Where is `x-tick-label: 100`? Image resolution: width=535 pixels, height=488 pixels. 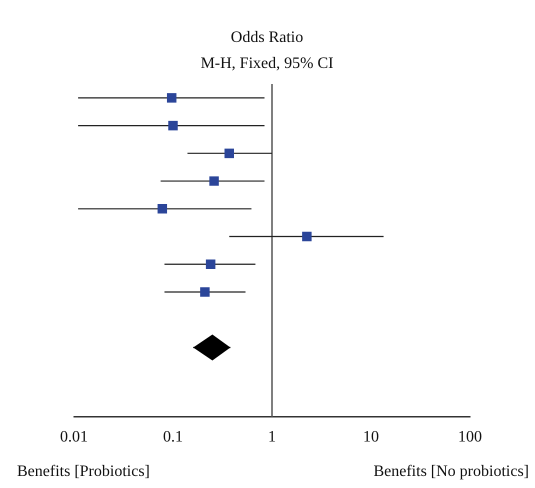
x-tick-label: 100 is located at coordinates (470, 437).